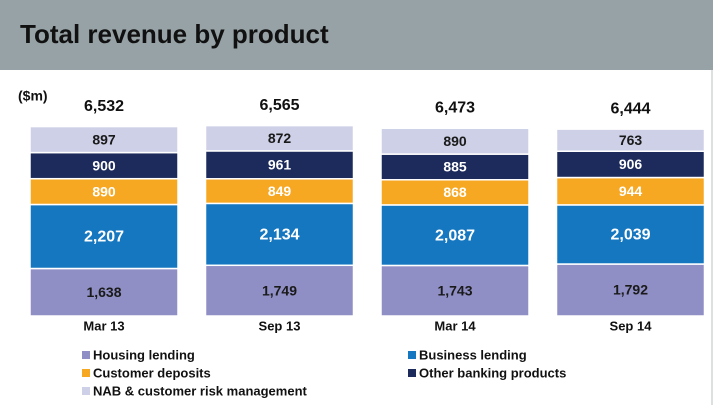 The height and width of the screenshot is (405, 713). Describe the element at coordinates (630, 108) in the screenshot. I see `total-label: 6,444` at that location.